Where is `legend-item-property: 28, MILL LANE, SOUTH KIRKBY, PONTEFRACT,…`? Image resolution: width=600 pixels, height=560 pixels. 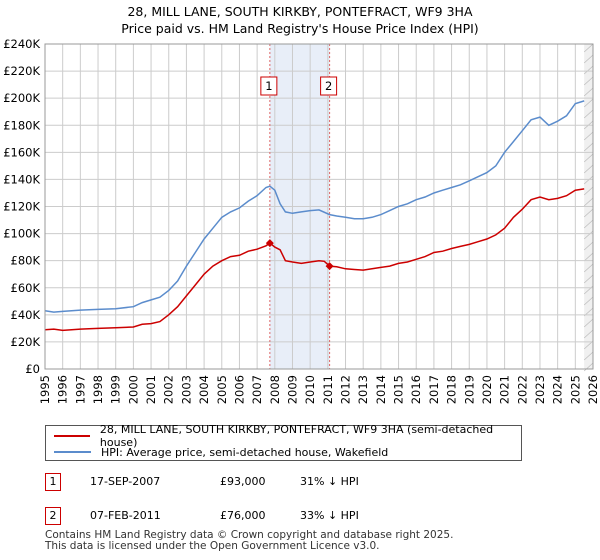 legend-item-property: 28, MILL LANE, SOUTH KIRKBY, PONTEFRACT,… is located at coordinates (287, 436).